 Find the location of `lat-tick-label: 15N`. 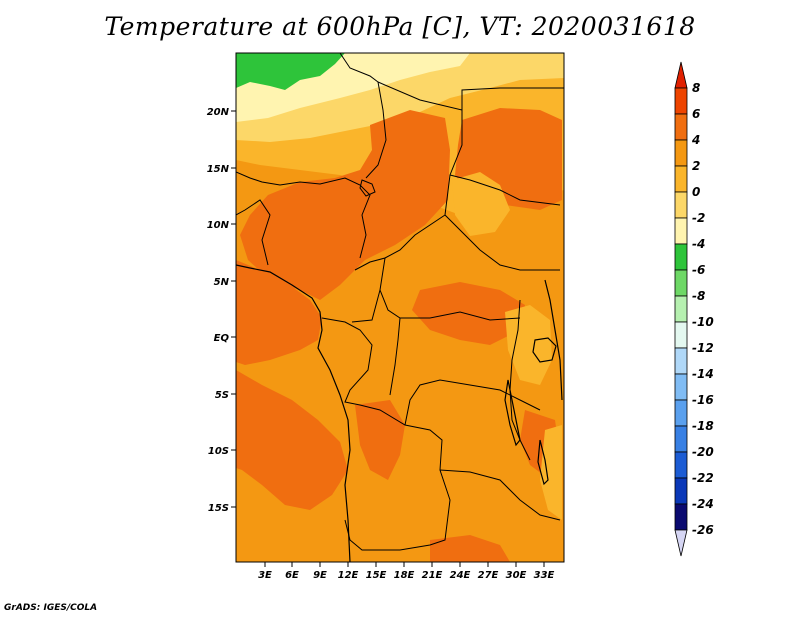

lat-tick-label: 15N is located at coordinates (218, 169).